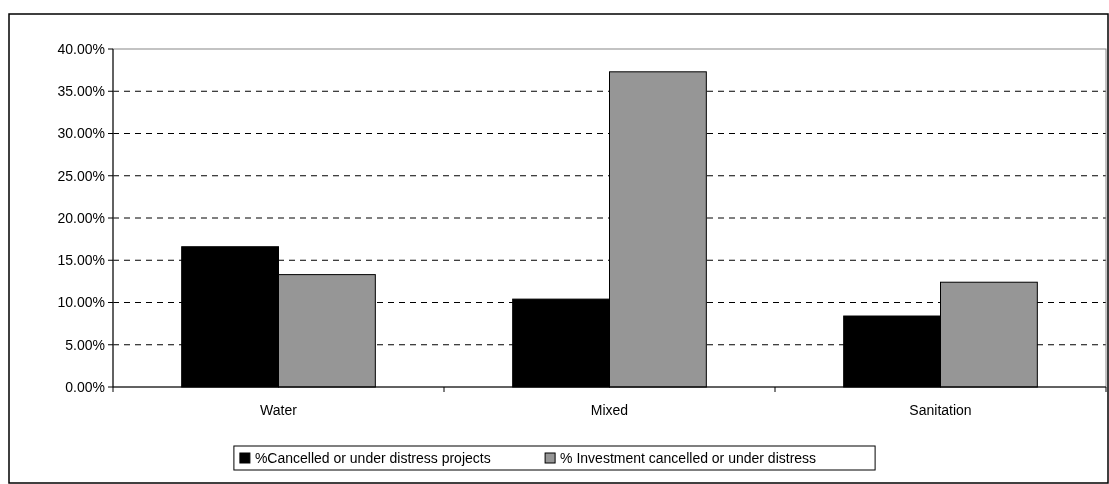  Describe the element at coordinates (81, 48) in the screenshot. I see `y-tick-label: 40.00%` at that location.